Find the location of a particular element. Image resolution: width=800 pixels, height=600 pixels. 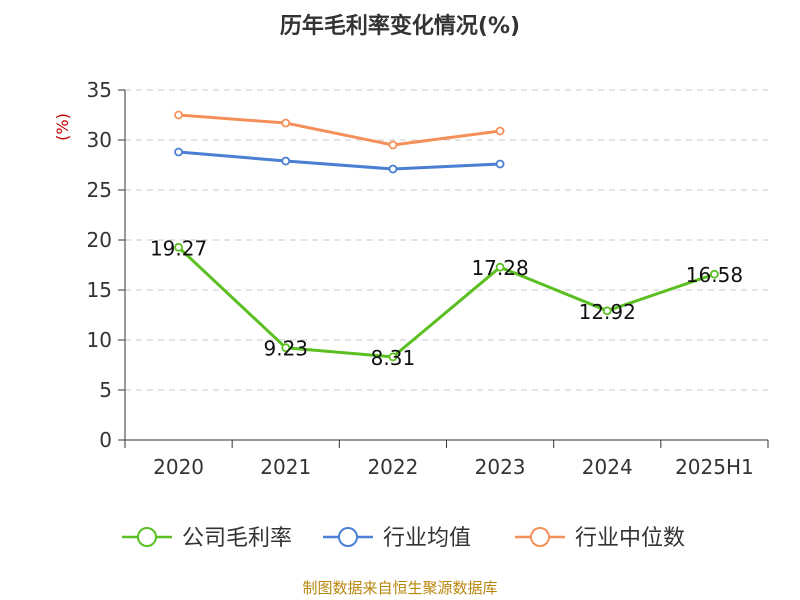

x-tick-label: 2024 is located at coordinates (607, 467).